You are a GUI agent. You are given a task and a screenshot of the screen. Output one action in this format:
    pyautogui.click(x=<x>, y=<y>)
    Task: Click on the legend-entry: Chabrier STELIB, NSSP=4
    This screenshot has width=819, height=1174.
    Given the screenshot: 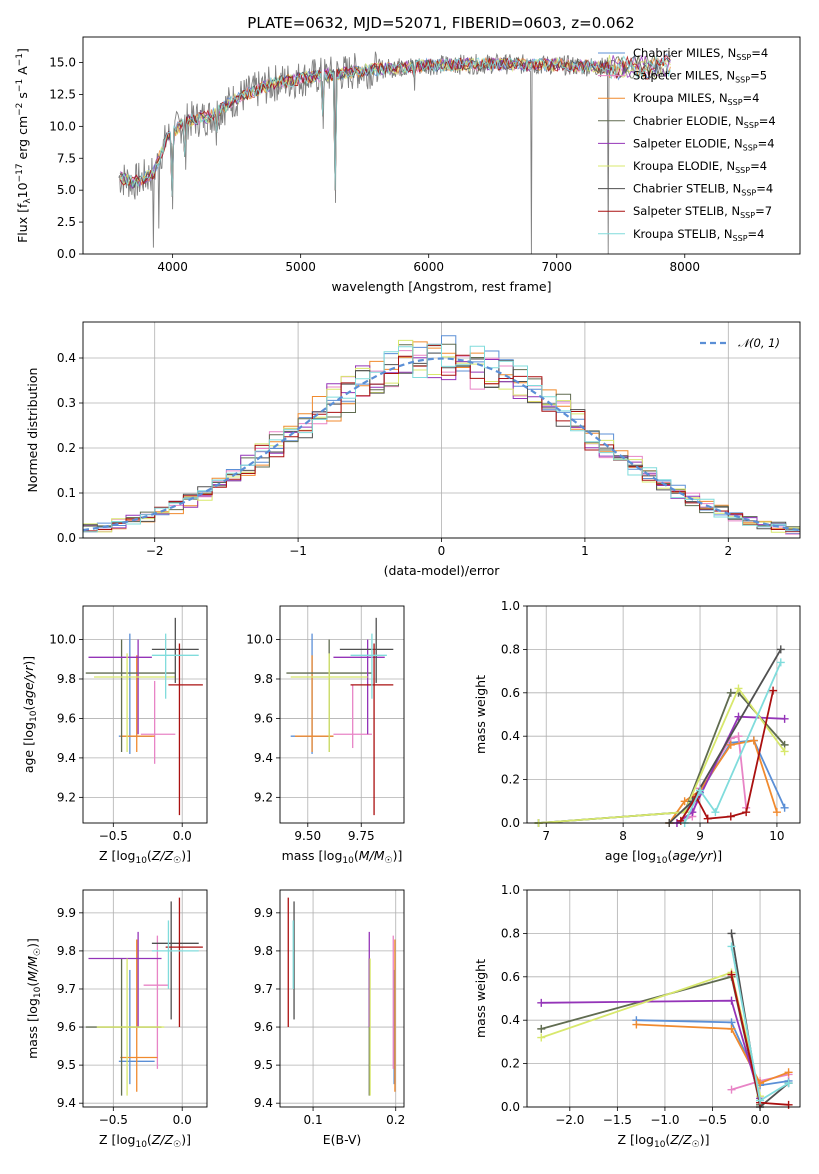 What is the action you would take?
    pyautogui.click(x=703, y=190)
    